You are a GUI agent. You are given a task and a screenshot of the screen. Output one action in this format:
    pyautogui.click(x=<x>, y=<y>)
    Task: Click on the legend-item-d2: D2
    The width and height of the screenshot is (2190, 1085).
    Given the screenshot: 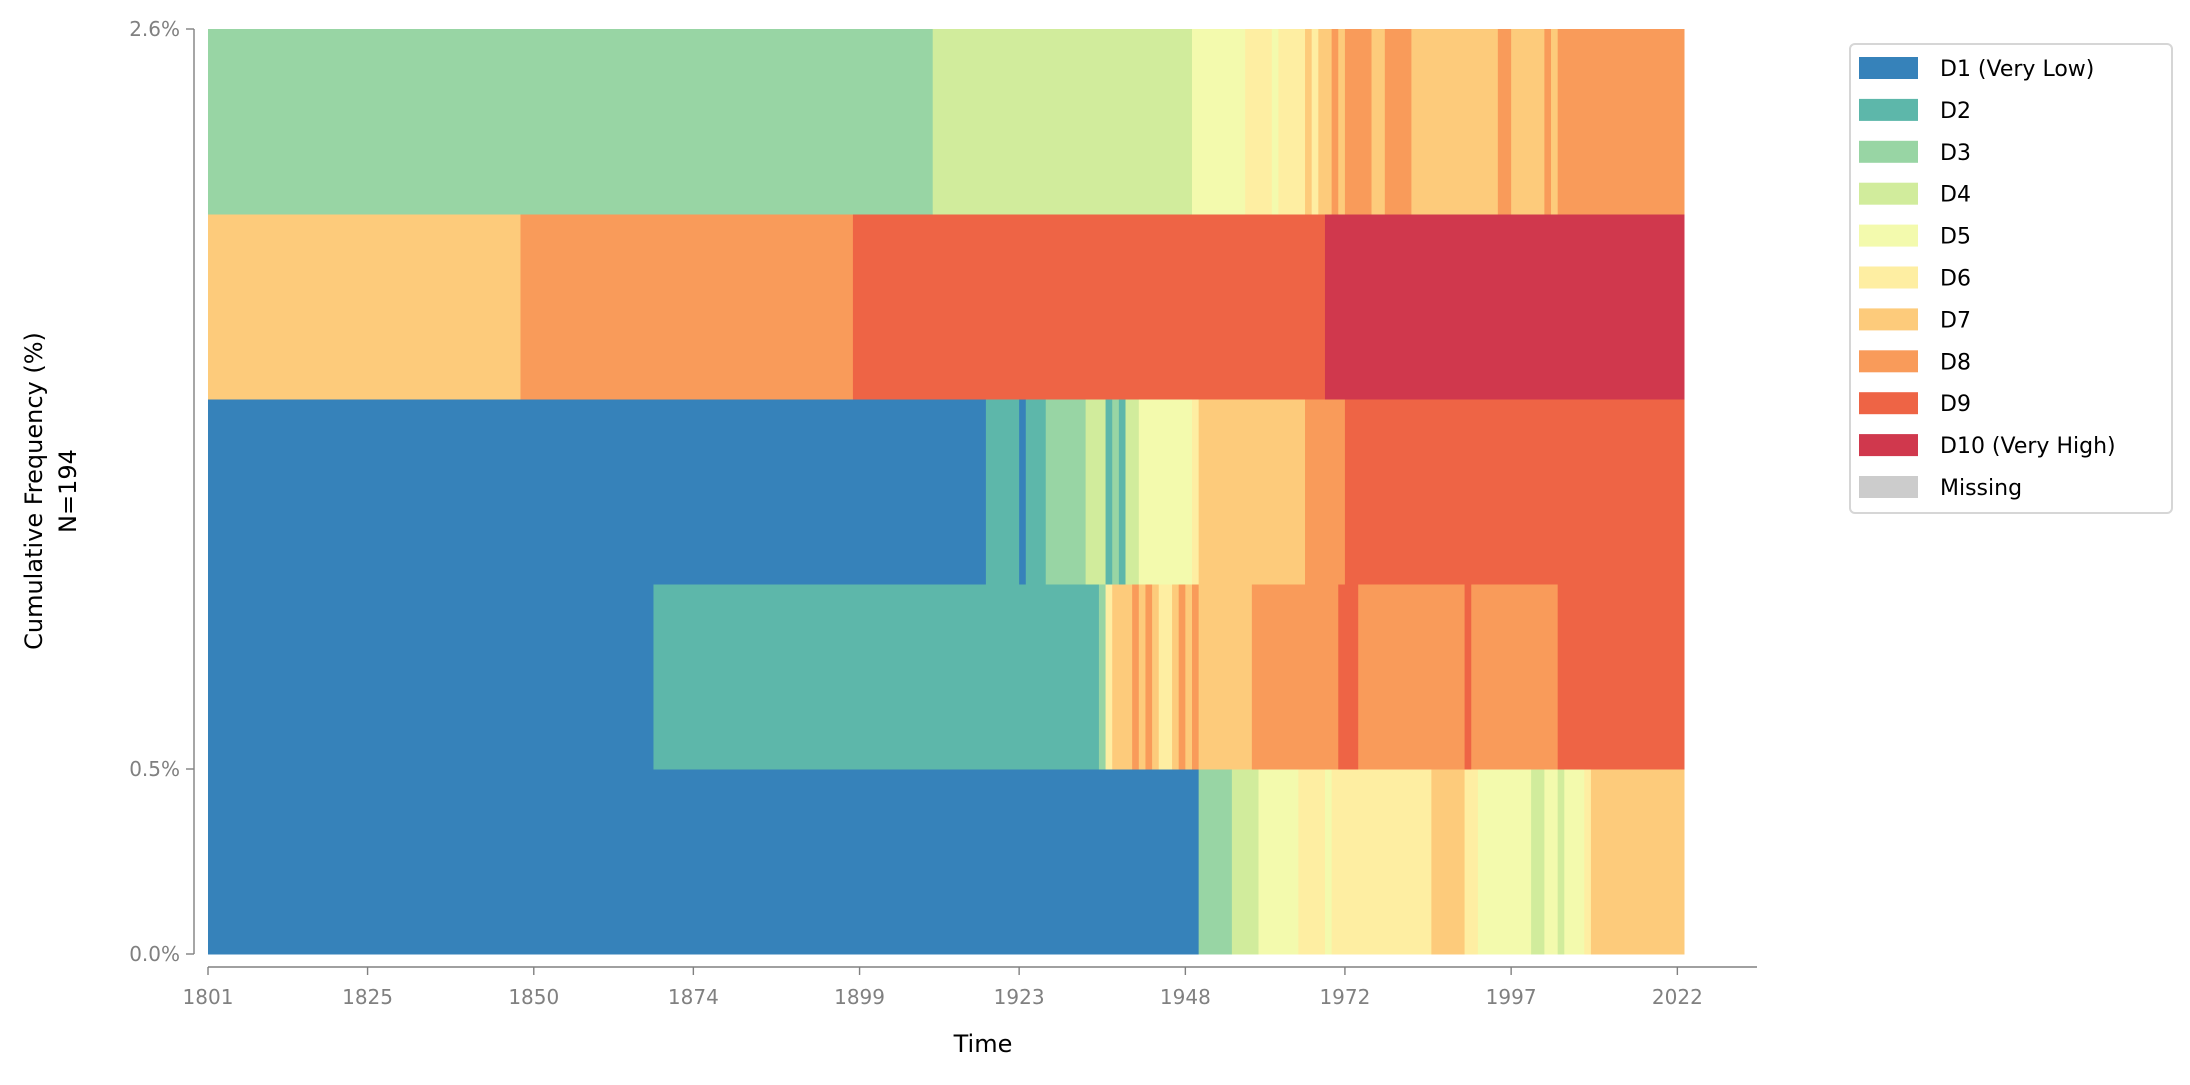 What is the action you would take?
    pyautogui.click(x=1915, y=111)
    